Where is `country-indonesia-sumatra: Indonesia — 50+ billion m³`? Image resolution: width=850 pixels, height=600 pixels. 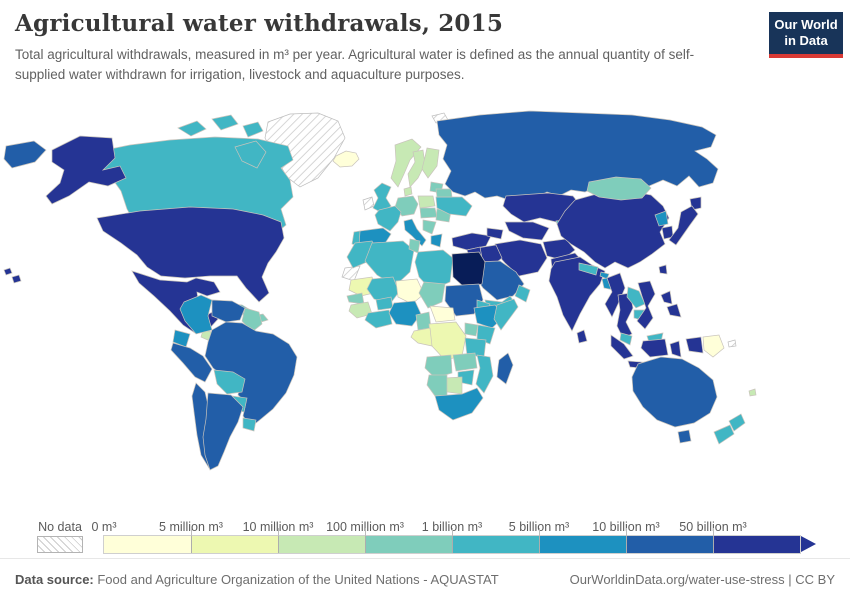 country-indonesia-sumatra: Indonesia — 50+ billion m³ is located at coordinates (622, 347).